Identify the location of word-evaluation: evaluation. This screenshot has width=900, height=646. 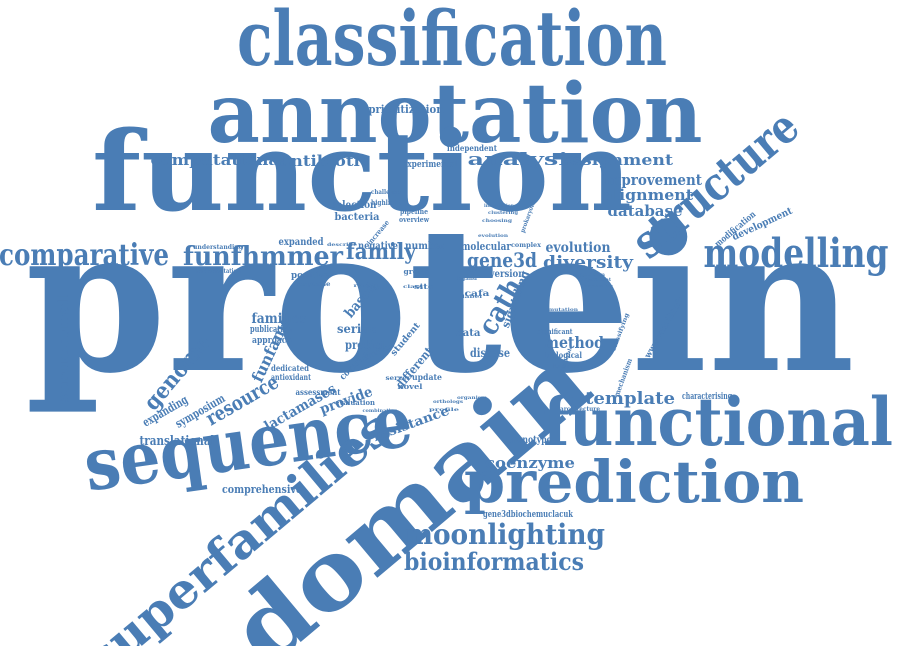
(355, 402).